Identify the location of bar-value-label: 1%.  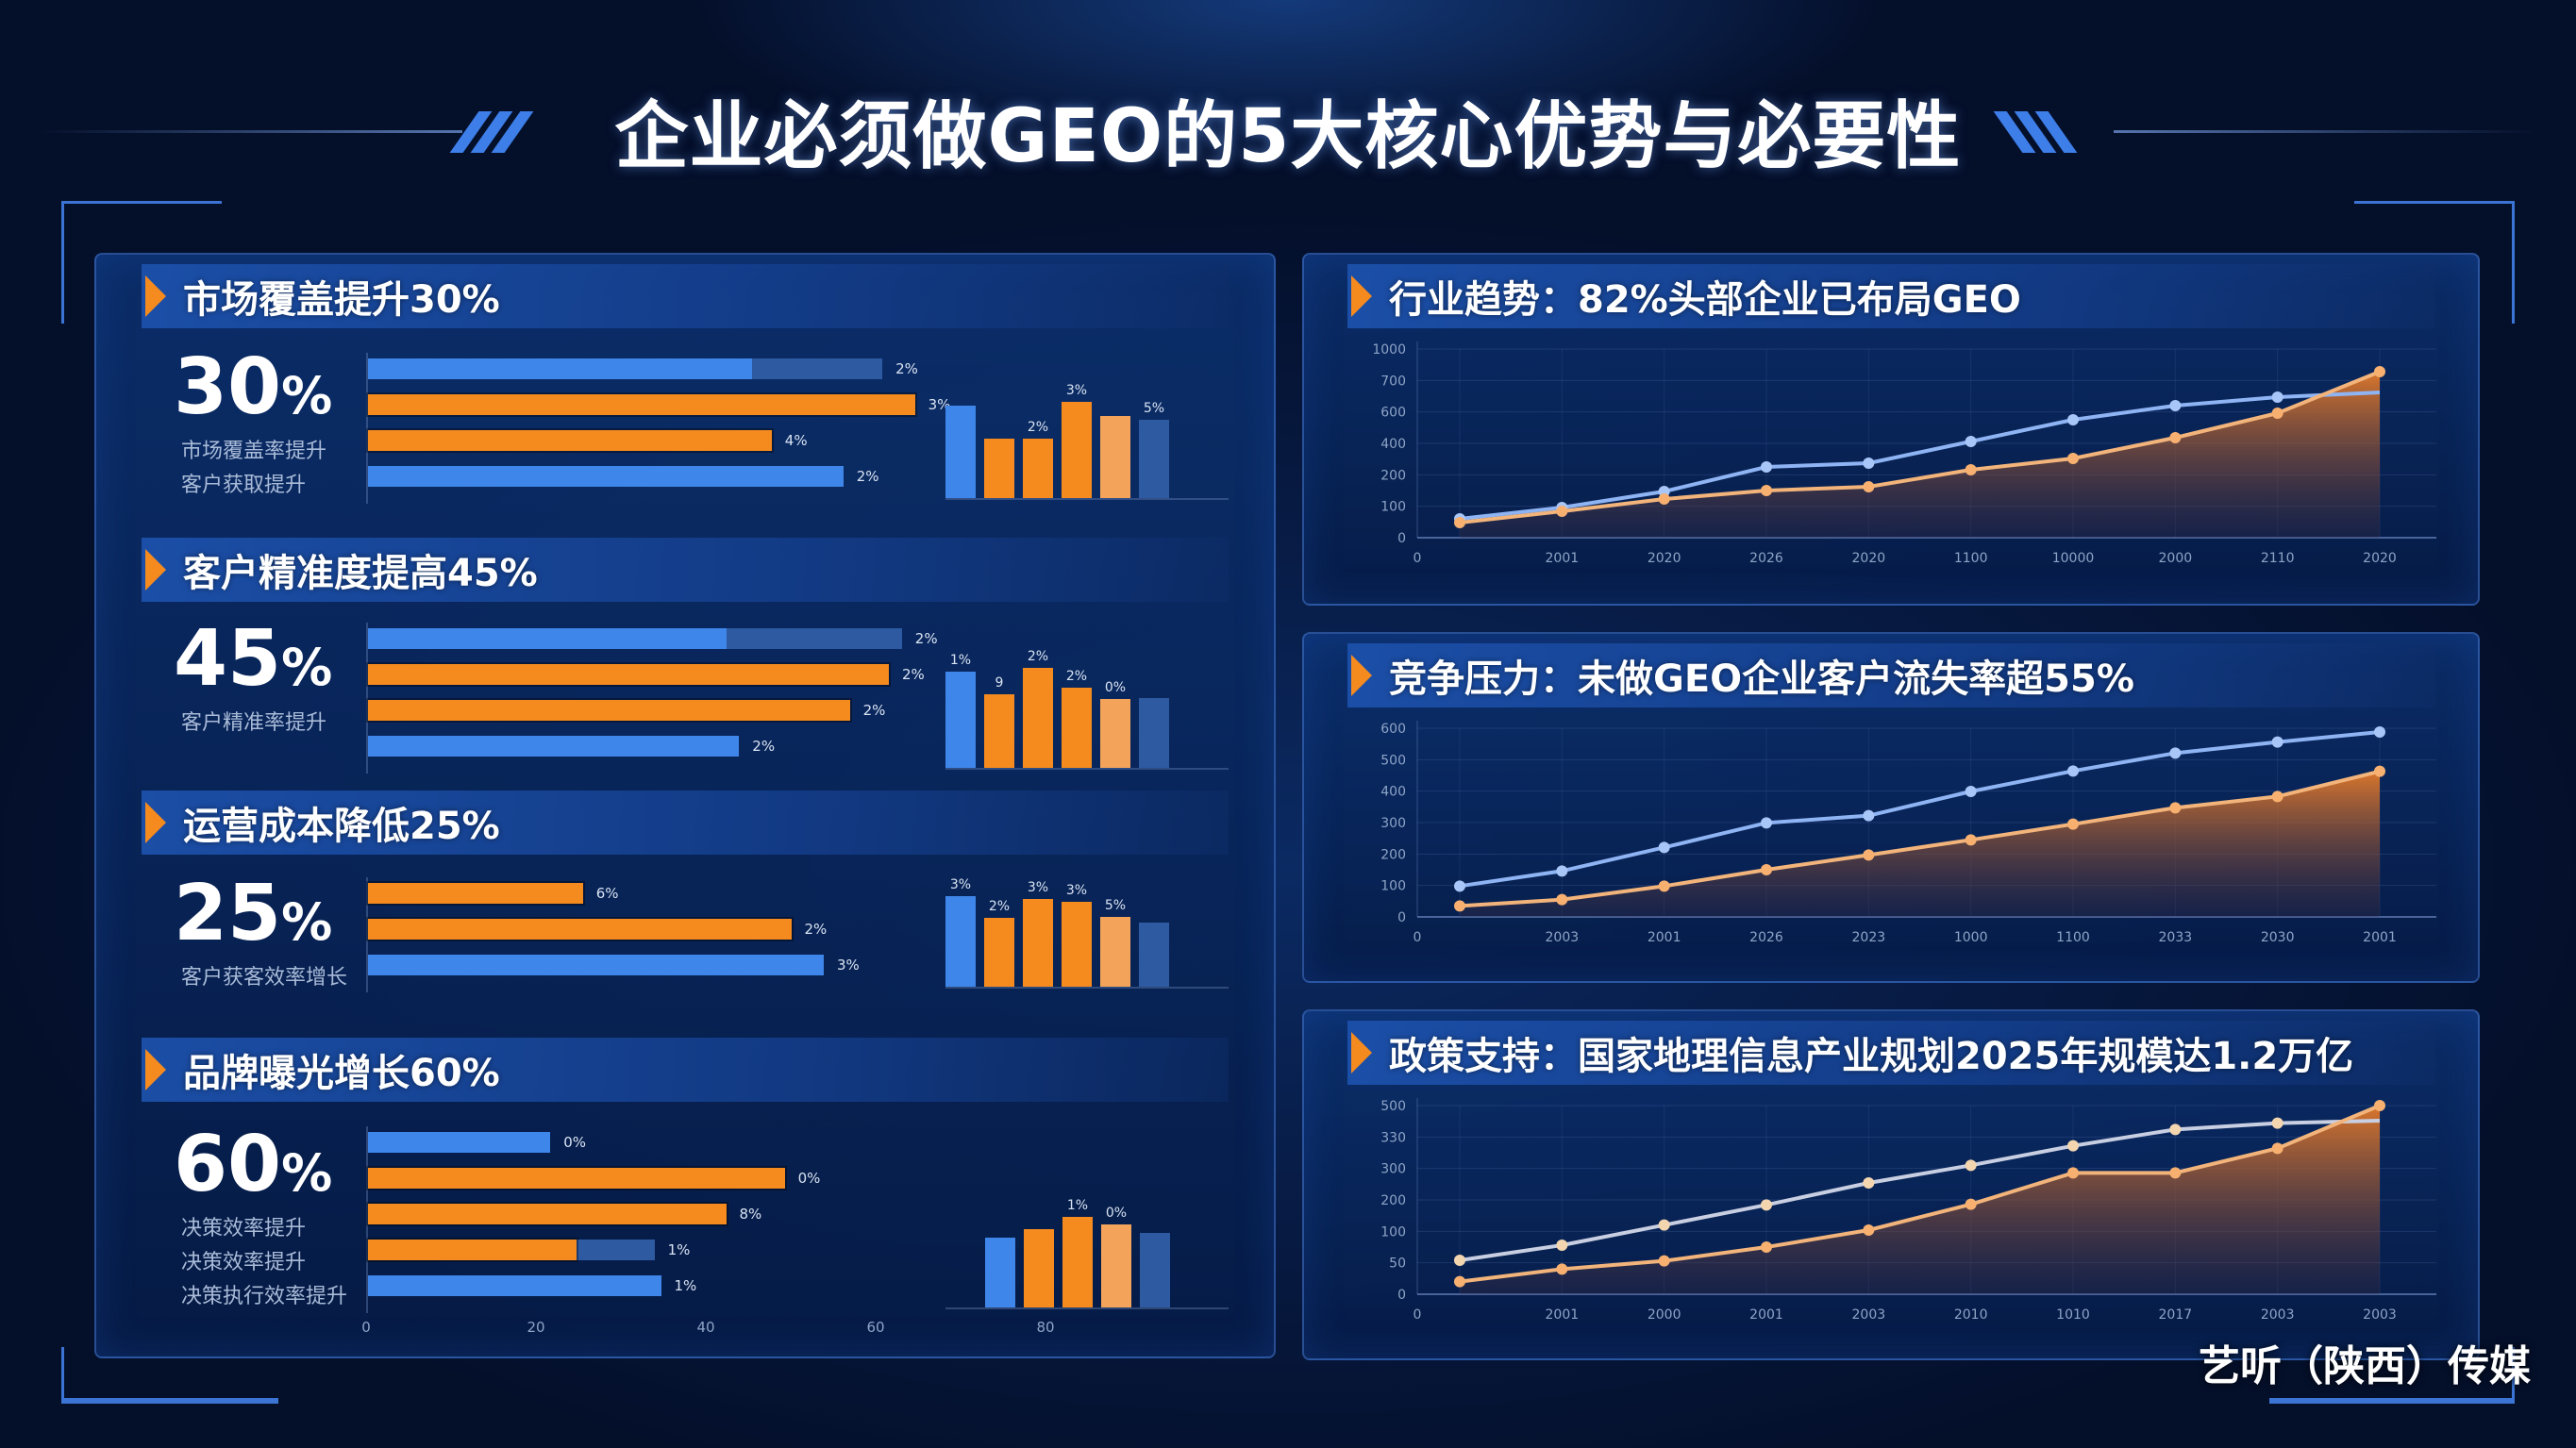
(685, 1285).